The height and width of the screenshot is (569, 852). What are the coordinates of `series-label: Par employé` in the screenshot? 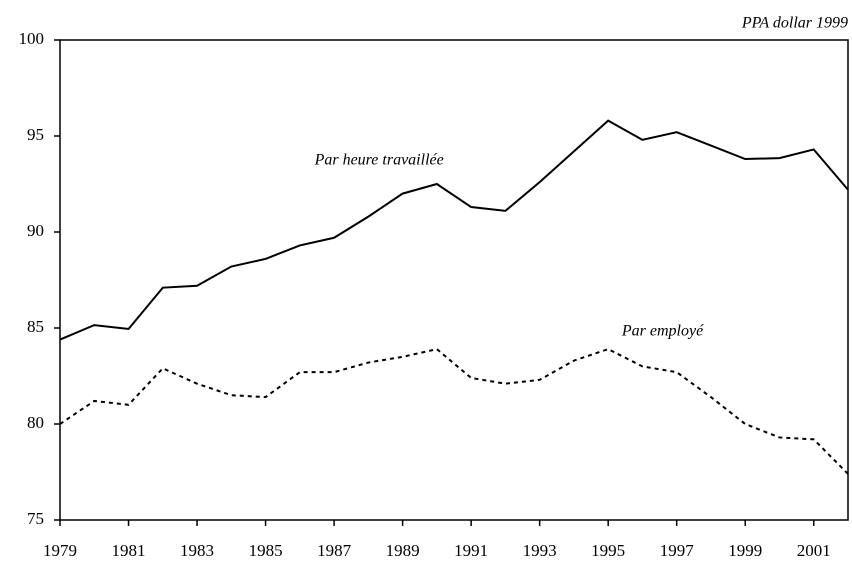 It's located at (662, 331).